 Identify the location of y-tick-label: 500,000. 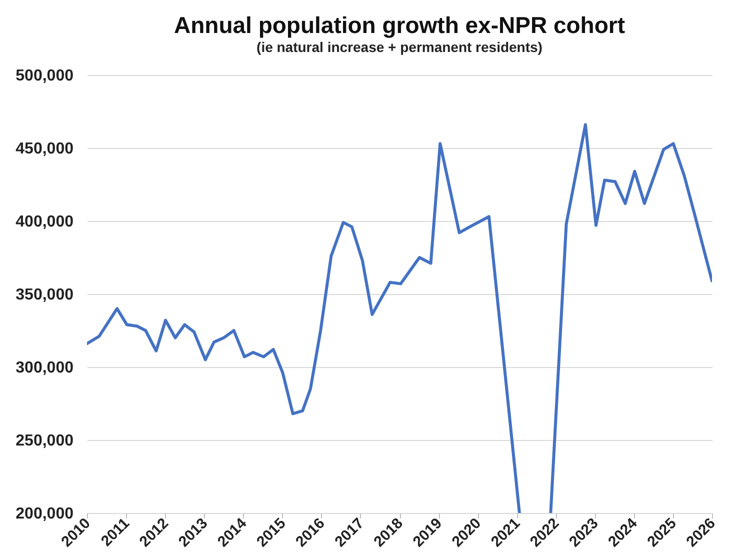
(45, 76).